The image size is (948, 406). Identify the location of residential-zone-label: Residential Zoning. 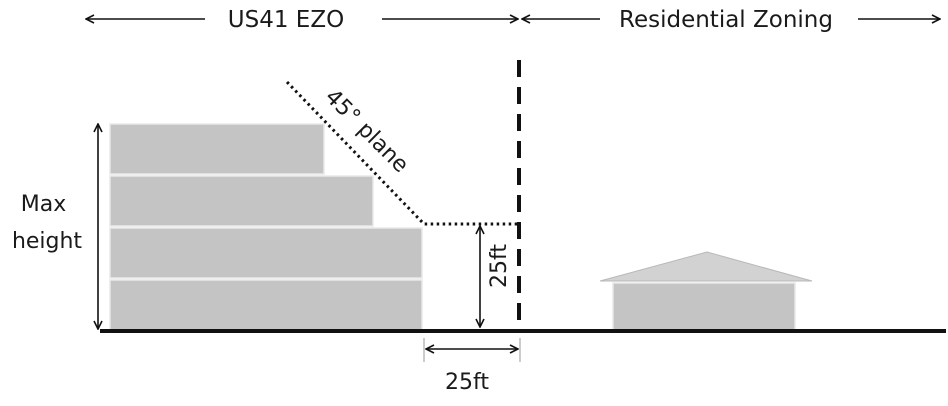
(726, 20).